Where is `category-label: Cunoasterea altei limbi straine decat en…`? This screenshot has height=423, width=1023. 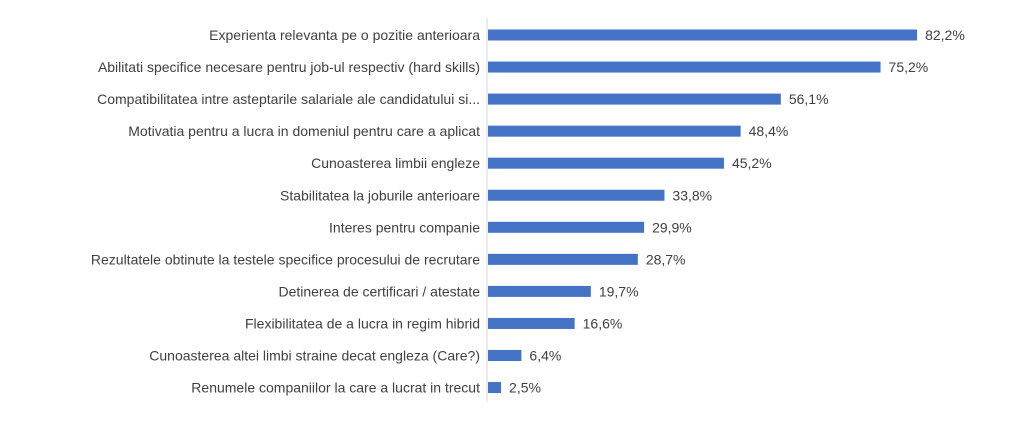
category-label: Cunoasterea altei limbi straine decat en… is located at coordinates (314, 356).